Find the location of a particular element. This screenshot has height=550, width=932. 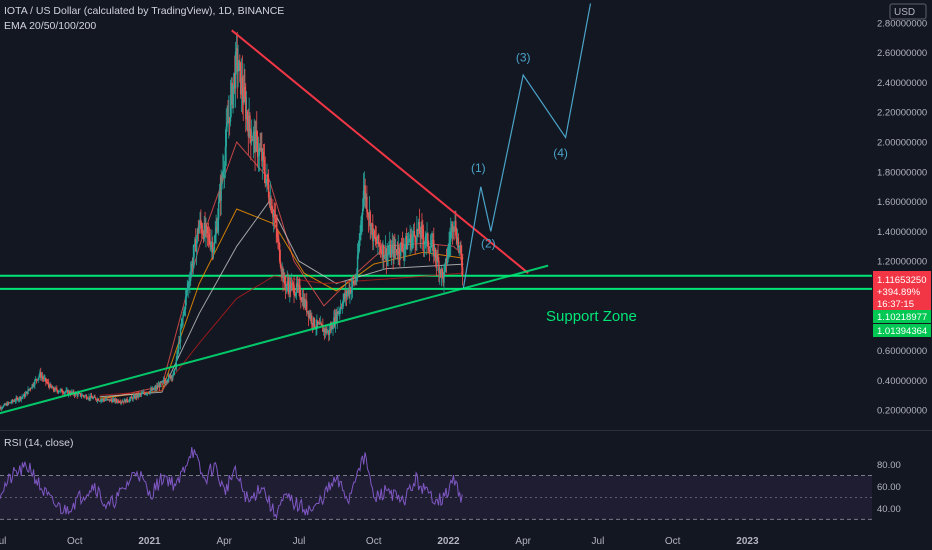

ema-legend: EMA 20/50/100/200 is located at coordinates (50, 26).